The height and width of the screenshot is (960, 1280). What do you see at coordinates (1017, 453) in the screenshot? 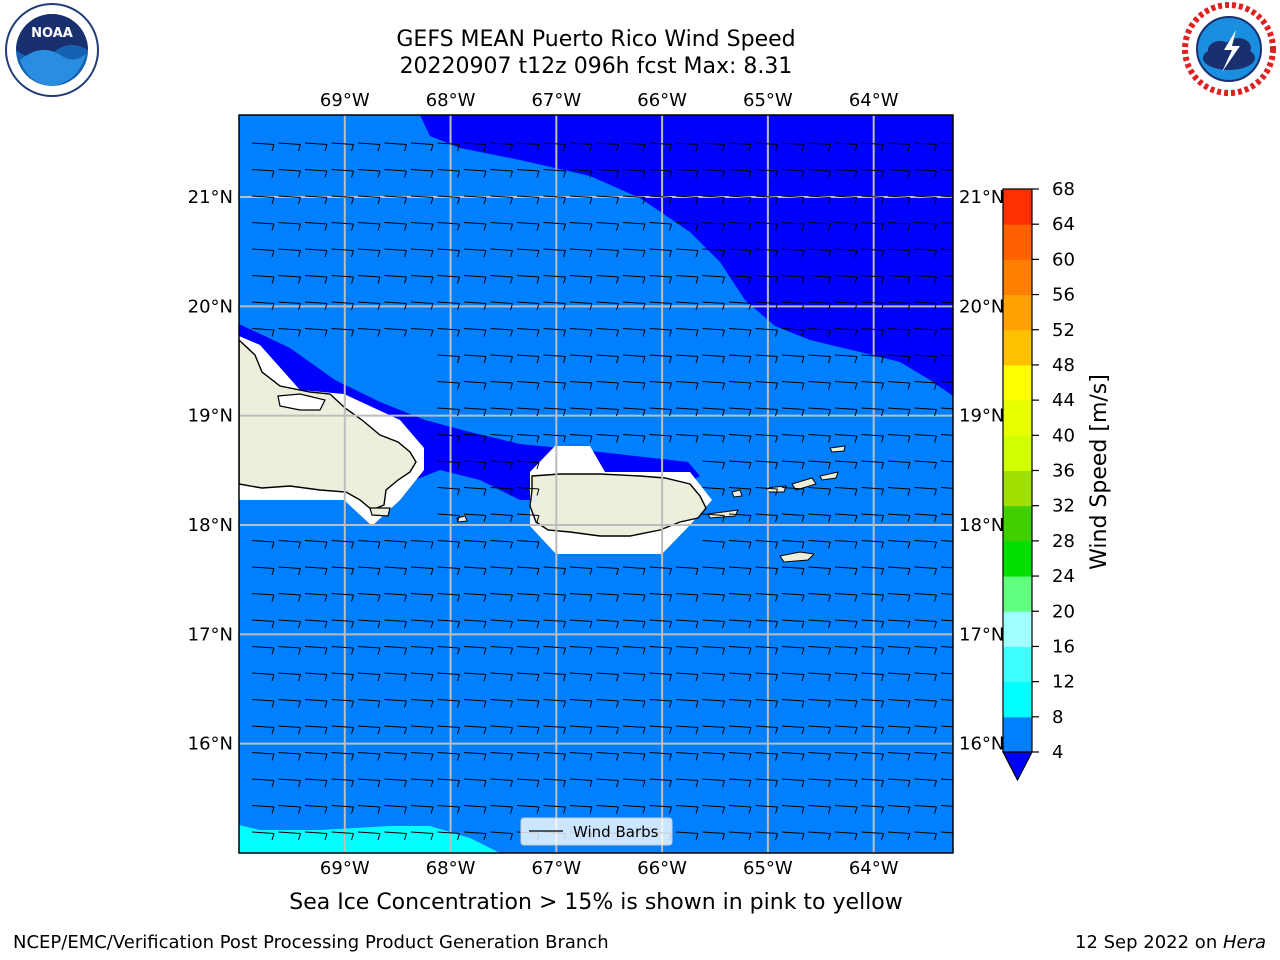
I see `colorbar-block` at bounding box center [1017, 453].